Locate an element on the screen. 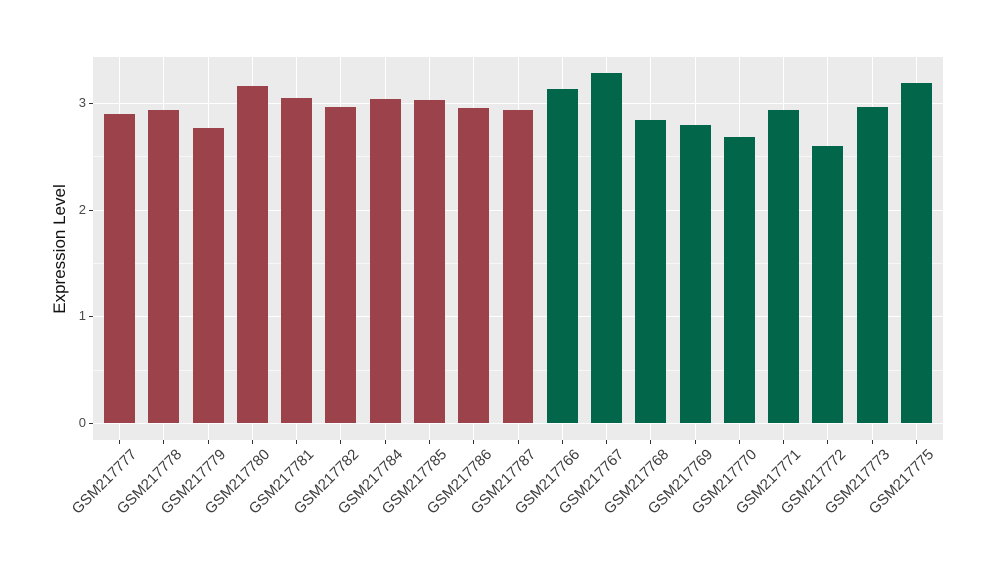  bar-GSM217770 is located at coordinates (739, 280).